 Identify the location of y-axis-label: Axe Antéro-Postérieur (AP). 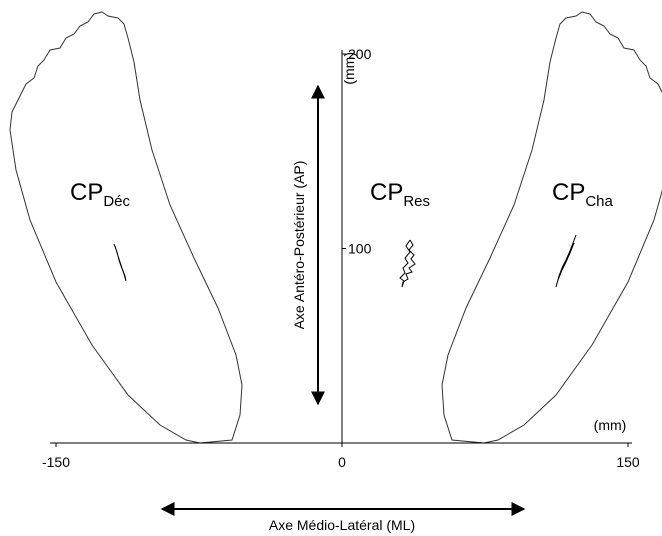
(299, 245).